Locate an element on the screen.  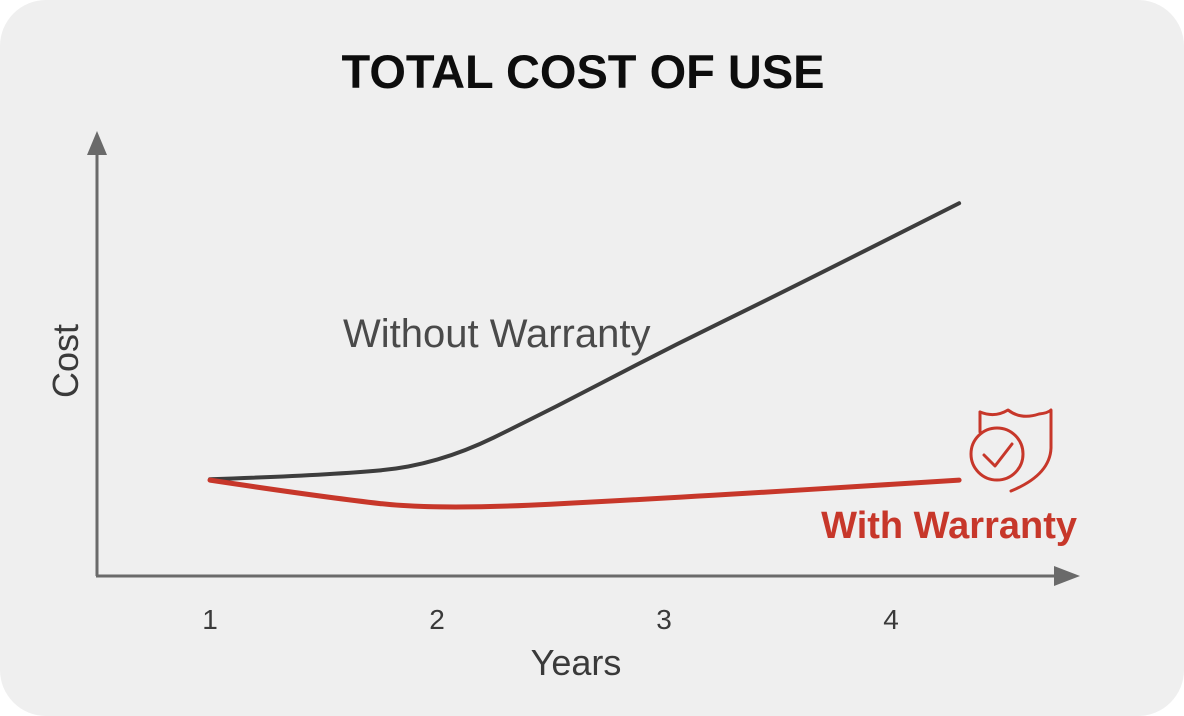
x-tick-labels: 1 2 3 4 is located at coordinates (550, 619).